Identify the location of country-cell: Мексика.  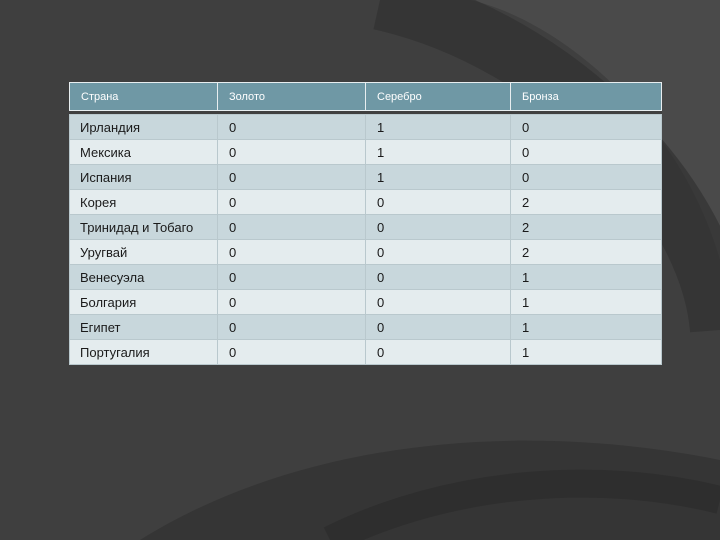
(143, 152).